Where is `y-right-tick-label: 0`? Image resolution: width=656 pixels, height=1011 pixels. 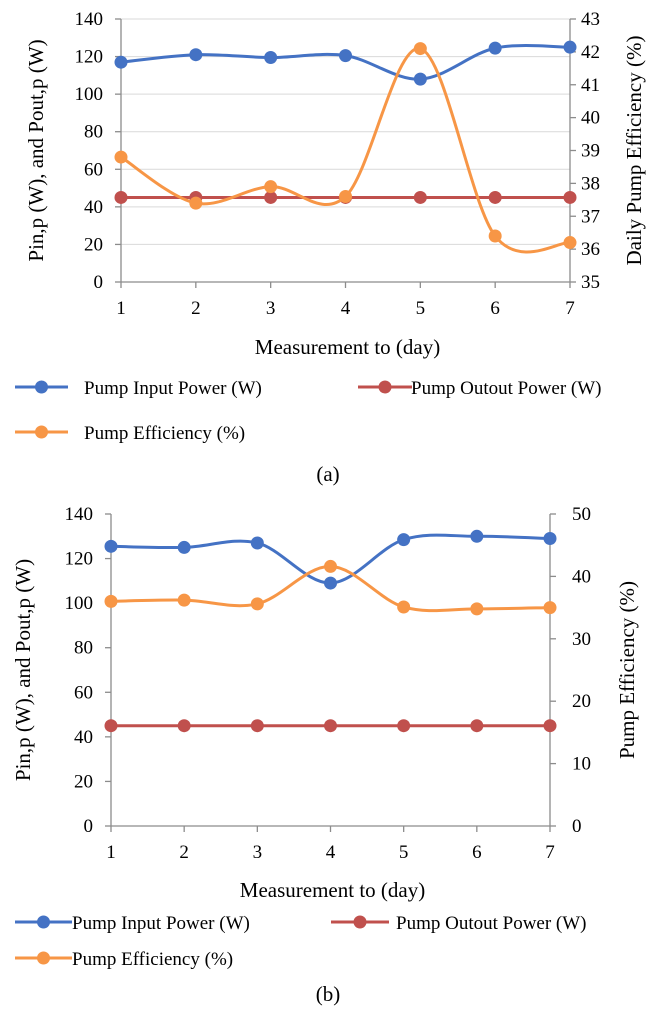 y-right-tick-label: 0 is located at coordinates (577, 826).